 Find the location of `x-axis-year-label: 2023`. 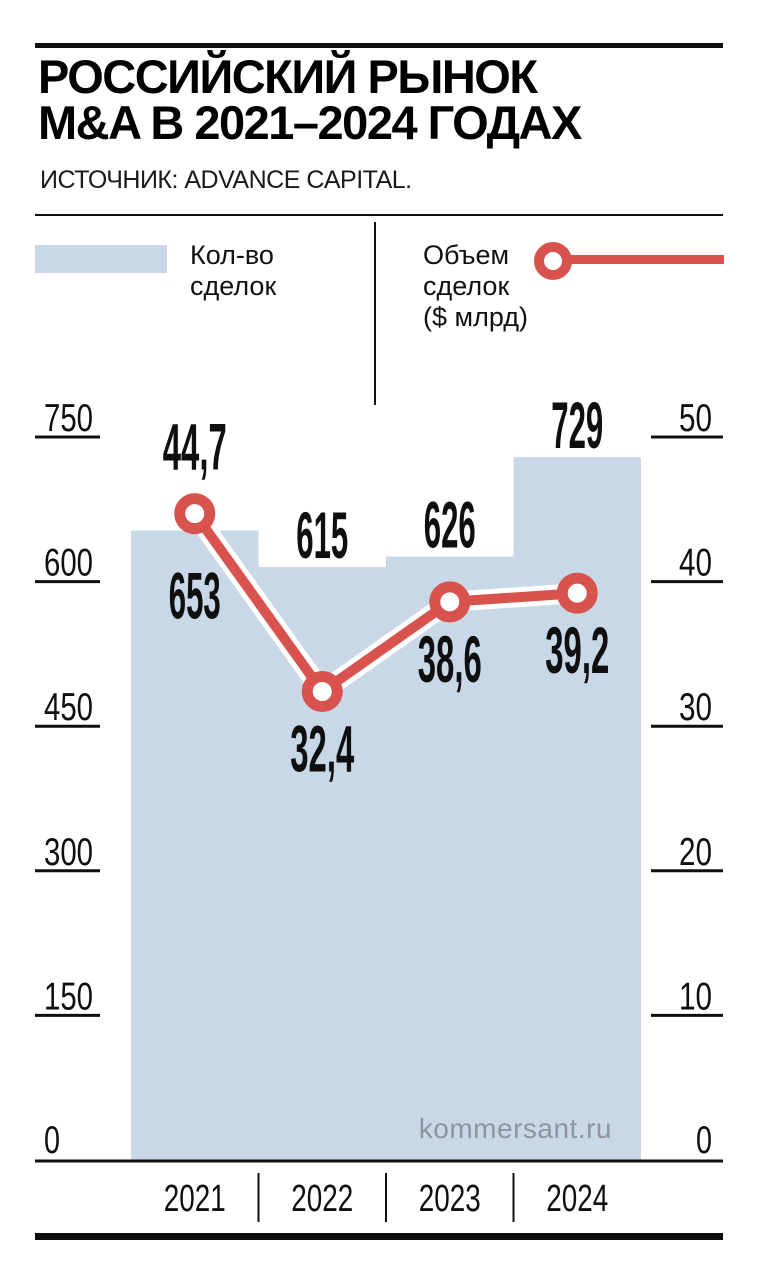

x-axis-year-label: 2023 is located at coordinates (450, 1199).